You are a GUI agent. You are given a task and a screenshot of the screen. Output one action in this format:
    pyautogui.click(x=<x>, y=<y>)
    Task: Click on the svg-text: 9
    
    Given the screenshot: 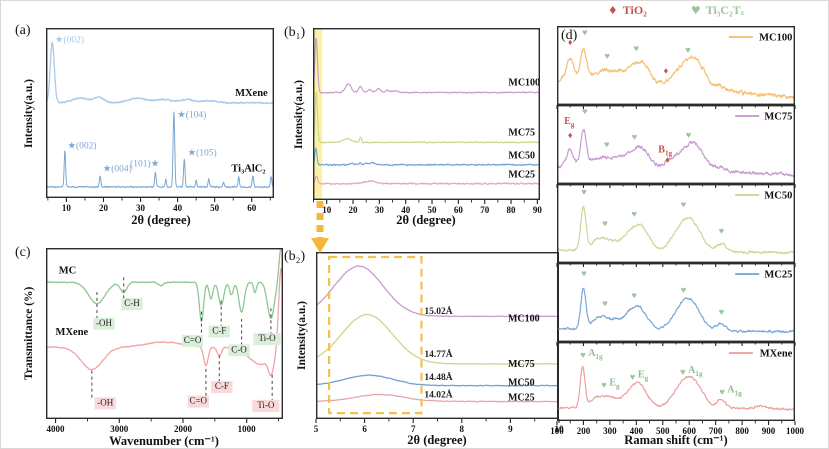 What is the action you would take?
    pyautogui.click(x=510, y=429)
    